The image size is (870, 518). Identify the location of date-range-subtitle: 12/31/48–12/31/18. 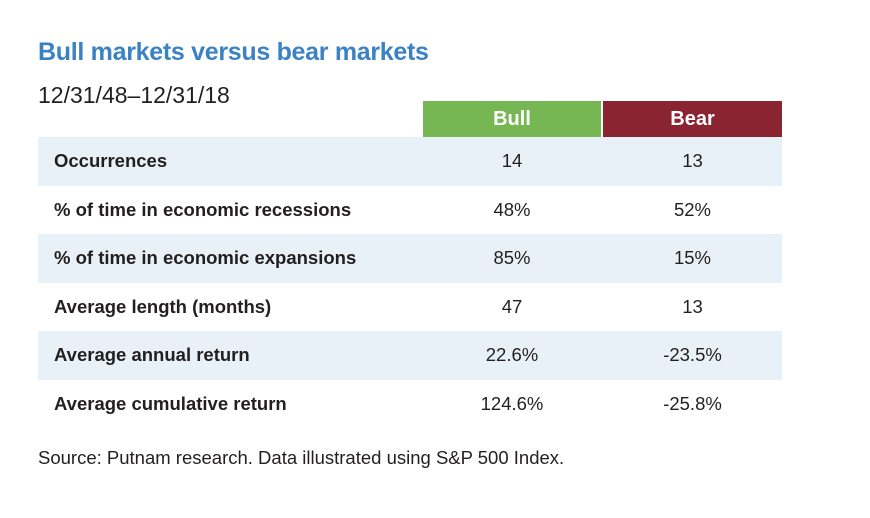
(134, 95).